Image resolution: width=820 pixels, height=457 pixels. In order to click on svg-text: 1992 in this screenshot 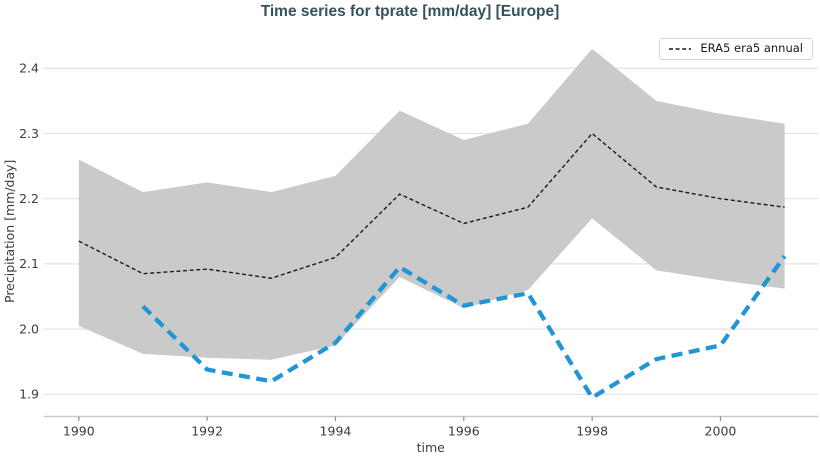, I will do `click(207, 431)`.